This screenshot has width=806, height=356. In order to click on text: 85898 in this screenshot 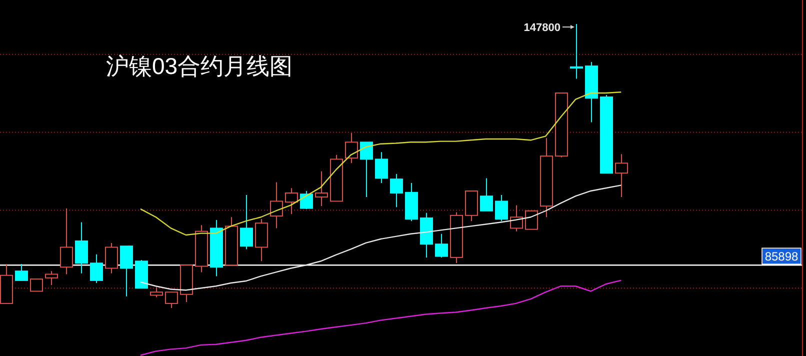, I will do `click(781, 257)`.